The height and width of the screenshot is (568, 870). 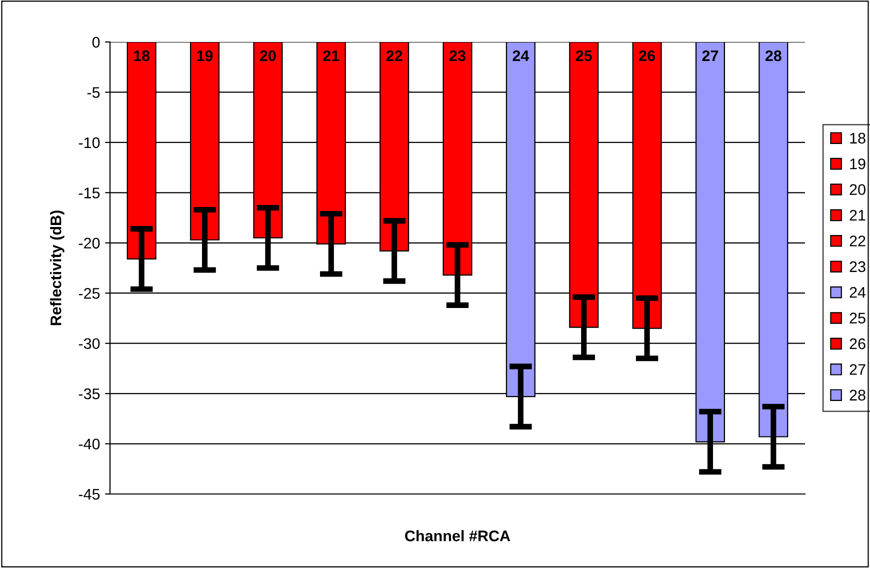 I want to click on legend-label: 22, so click(x=858, y=241).